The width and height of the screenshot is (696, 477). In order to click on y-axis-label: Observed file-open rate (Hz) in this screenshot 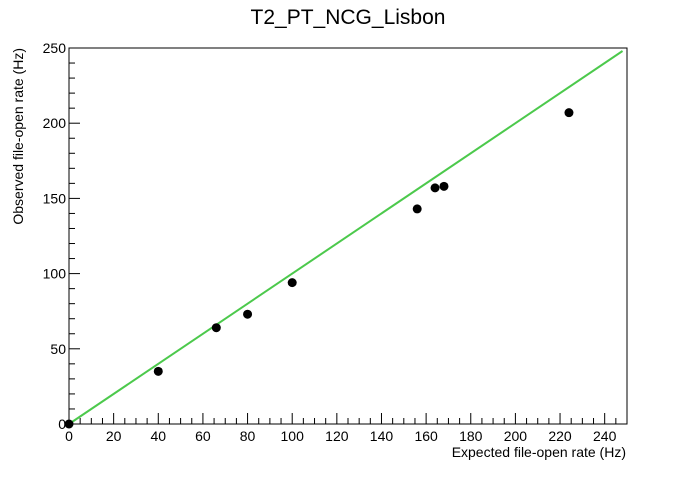, I will do `click(18, 136)`.